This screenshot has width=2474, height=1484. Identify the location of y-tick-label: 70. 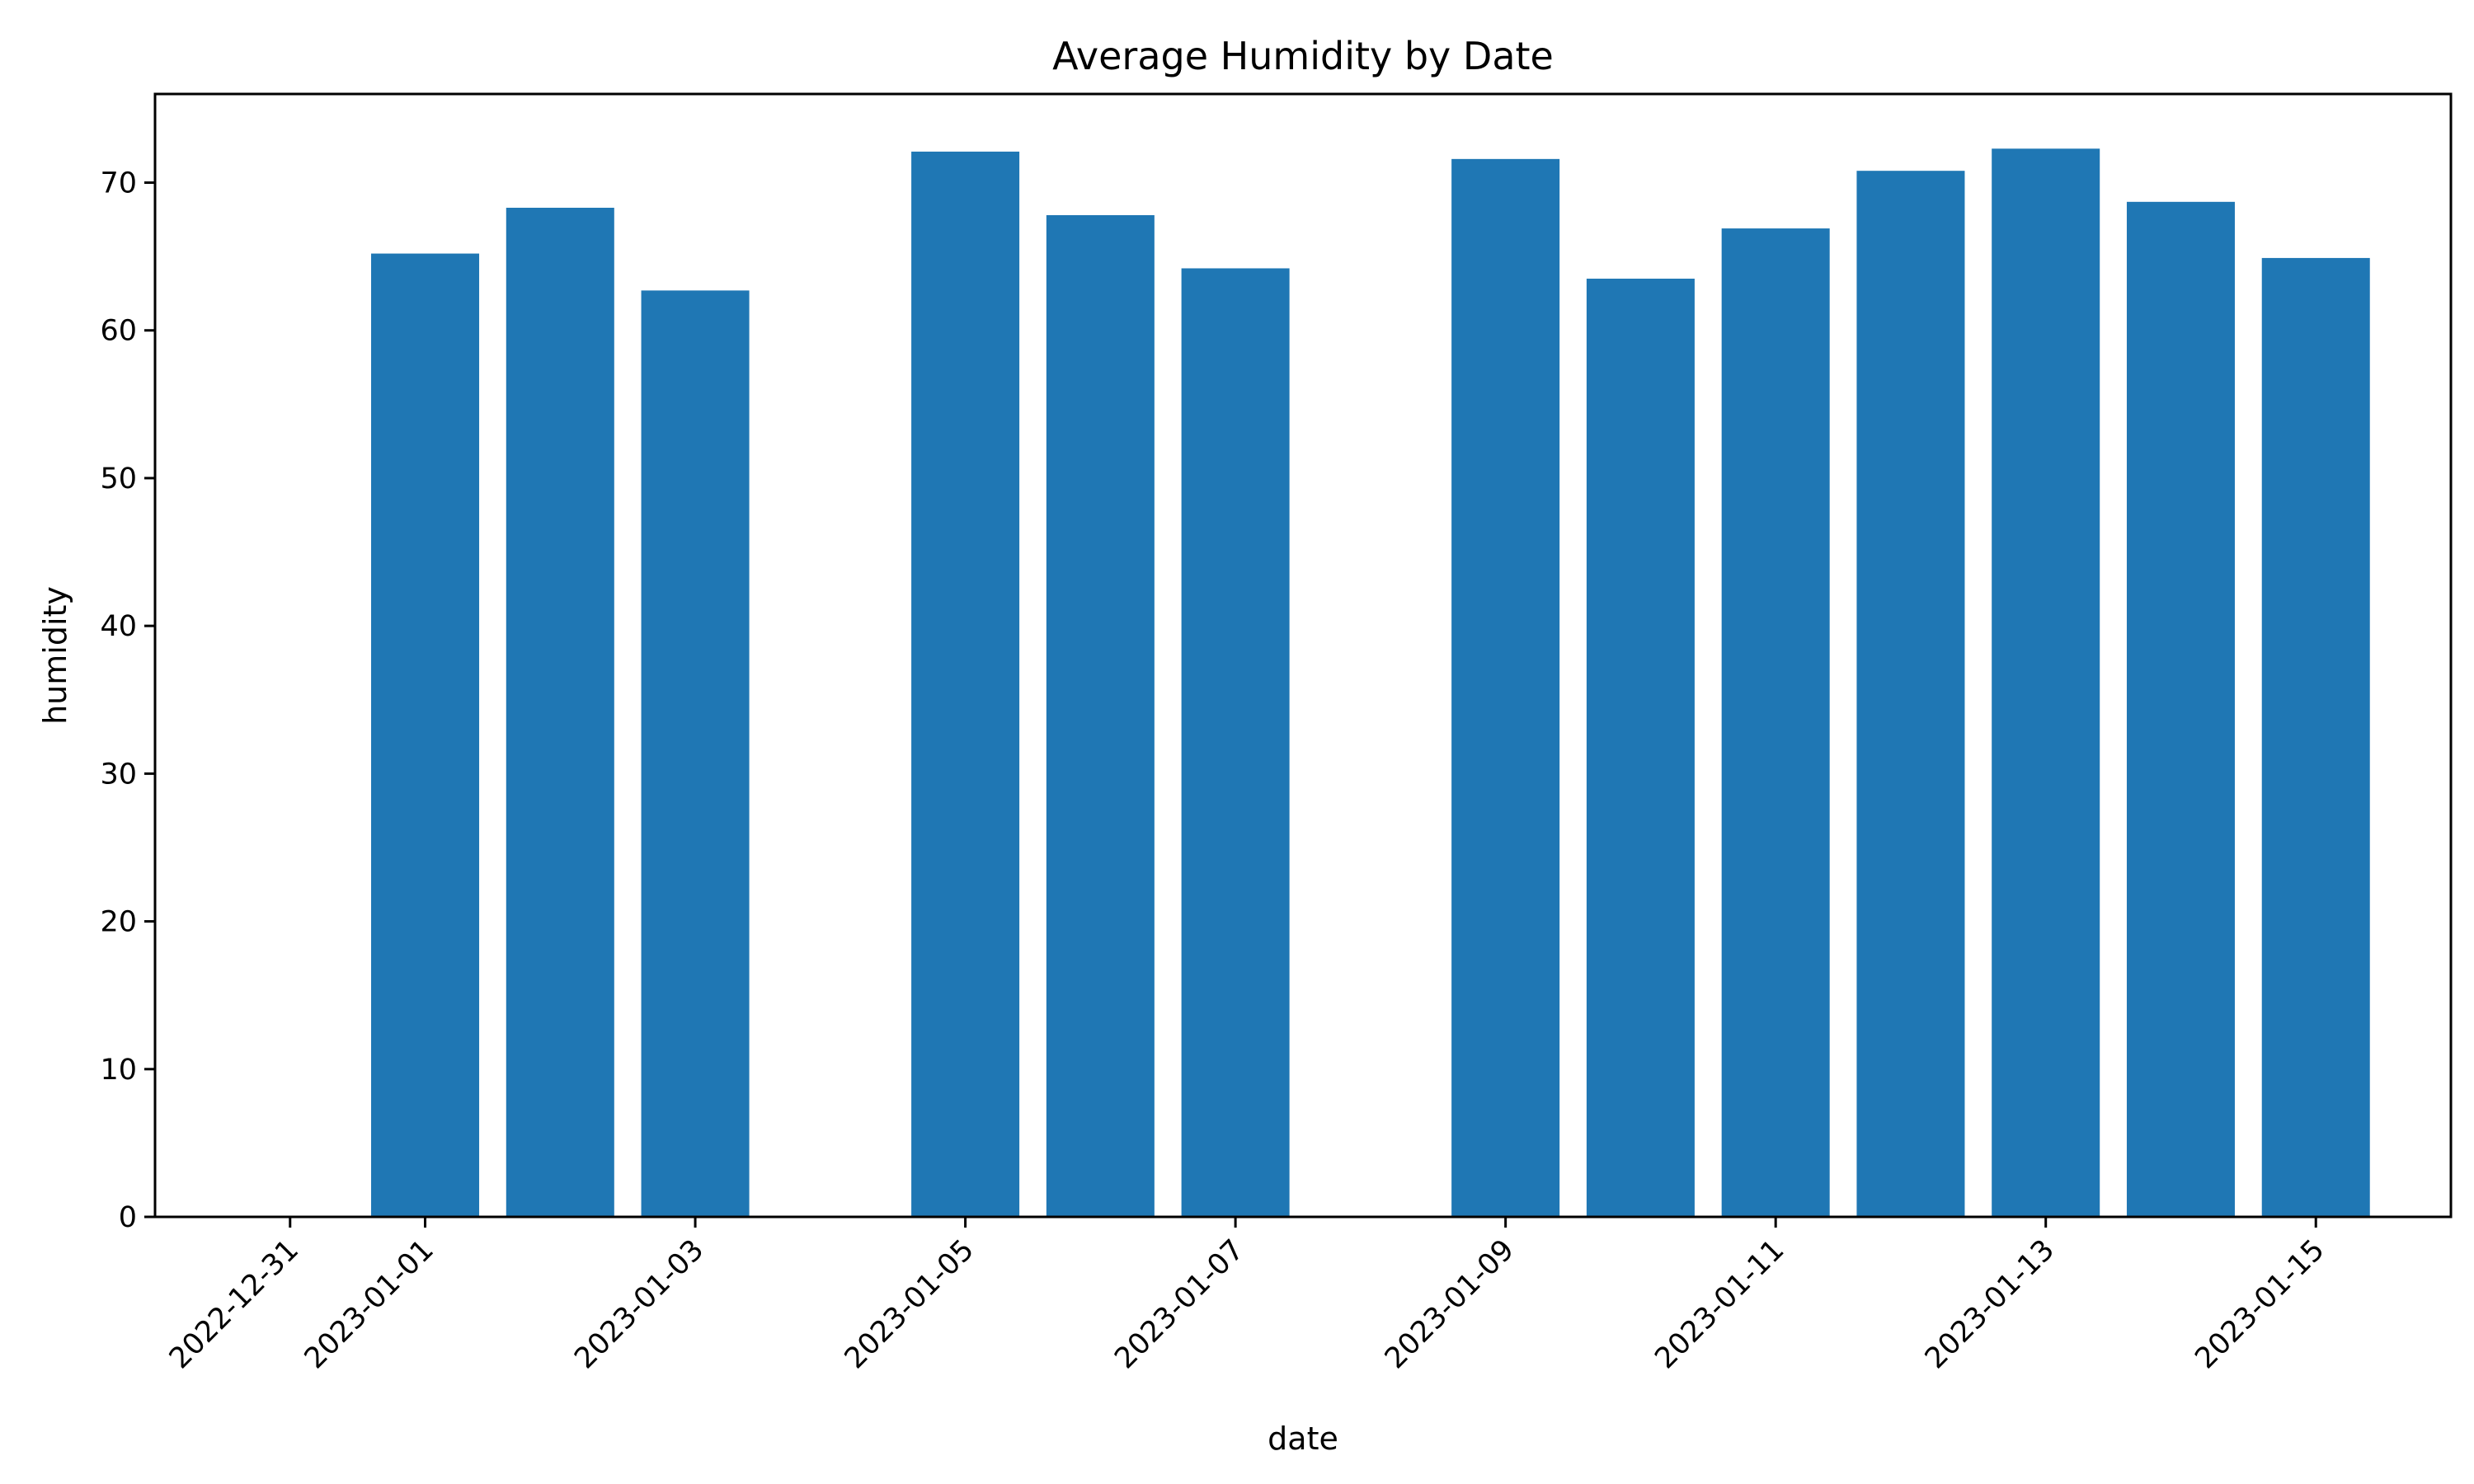
(118, 183).